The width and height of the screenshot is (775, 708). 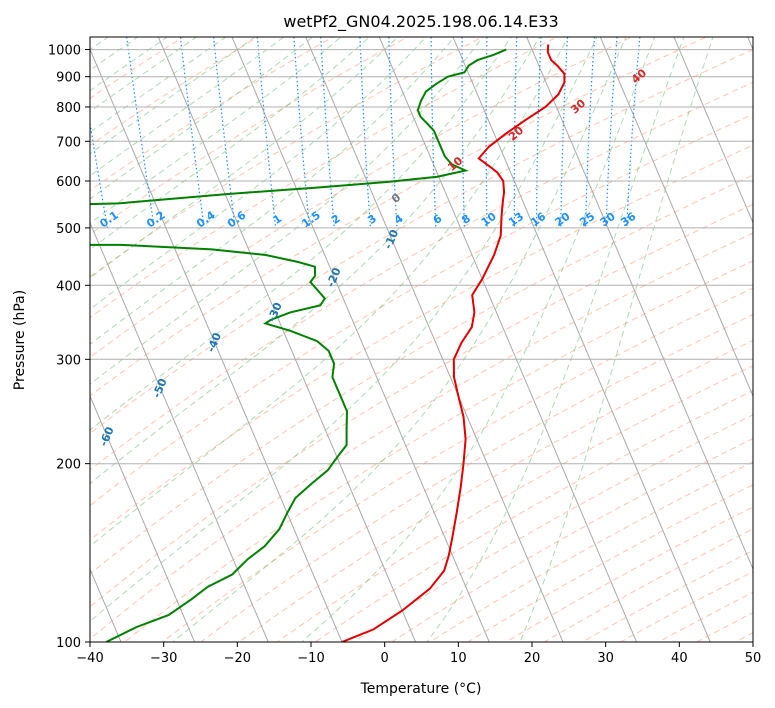 I want to click on x-tick-label: 10, so click(x=458, y=658).